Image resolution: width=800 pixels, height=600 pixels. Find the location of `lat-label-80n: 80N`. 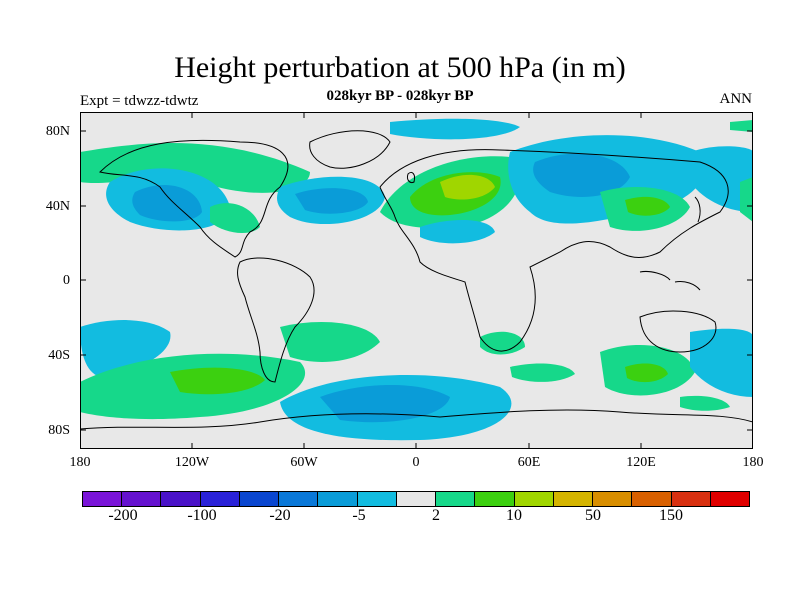

lat-label-80n: 80N is located at coordinates (57, 131).